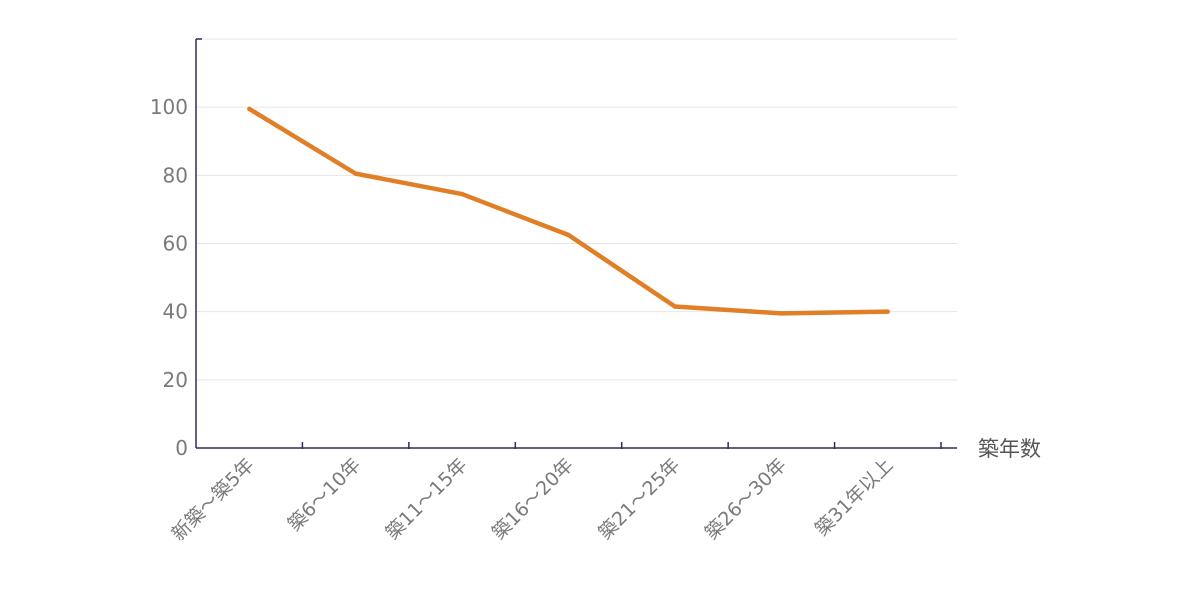 This screenshot has width=1200, height=590. What do you see at coordinates (639, 499) in the screenshot?
I see `x-category-label: 築21～25年` at bounding box center [639, 499].